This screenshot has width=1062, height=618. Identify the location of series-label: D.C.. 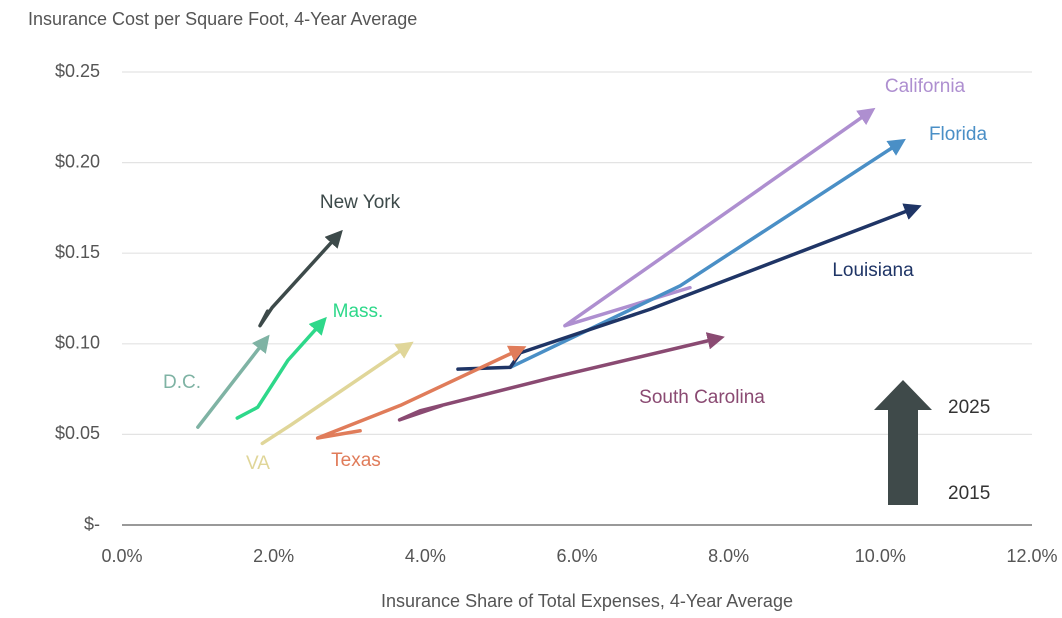
(182, 382).